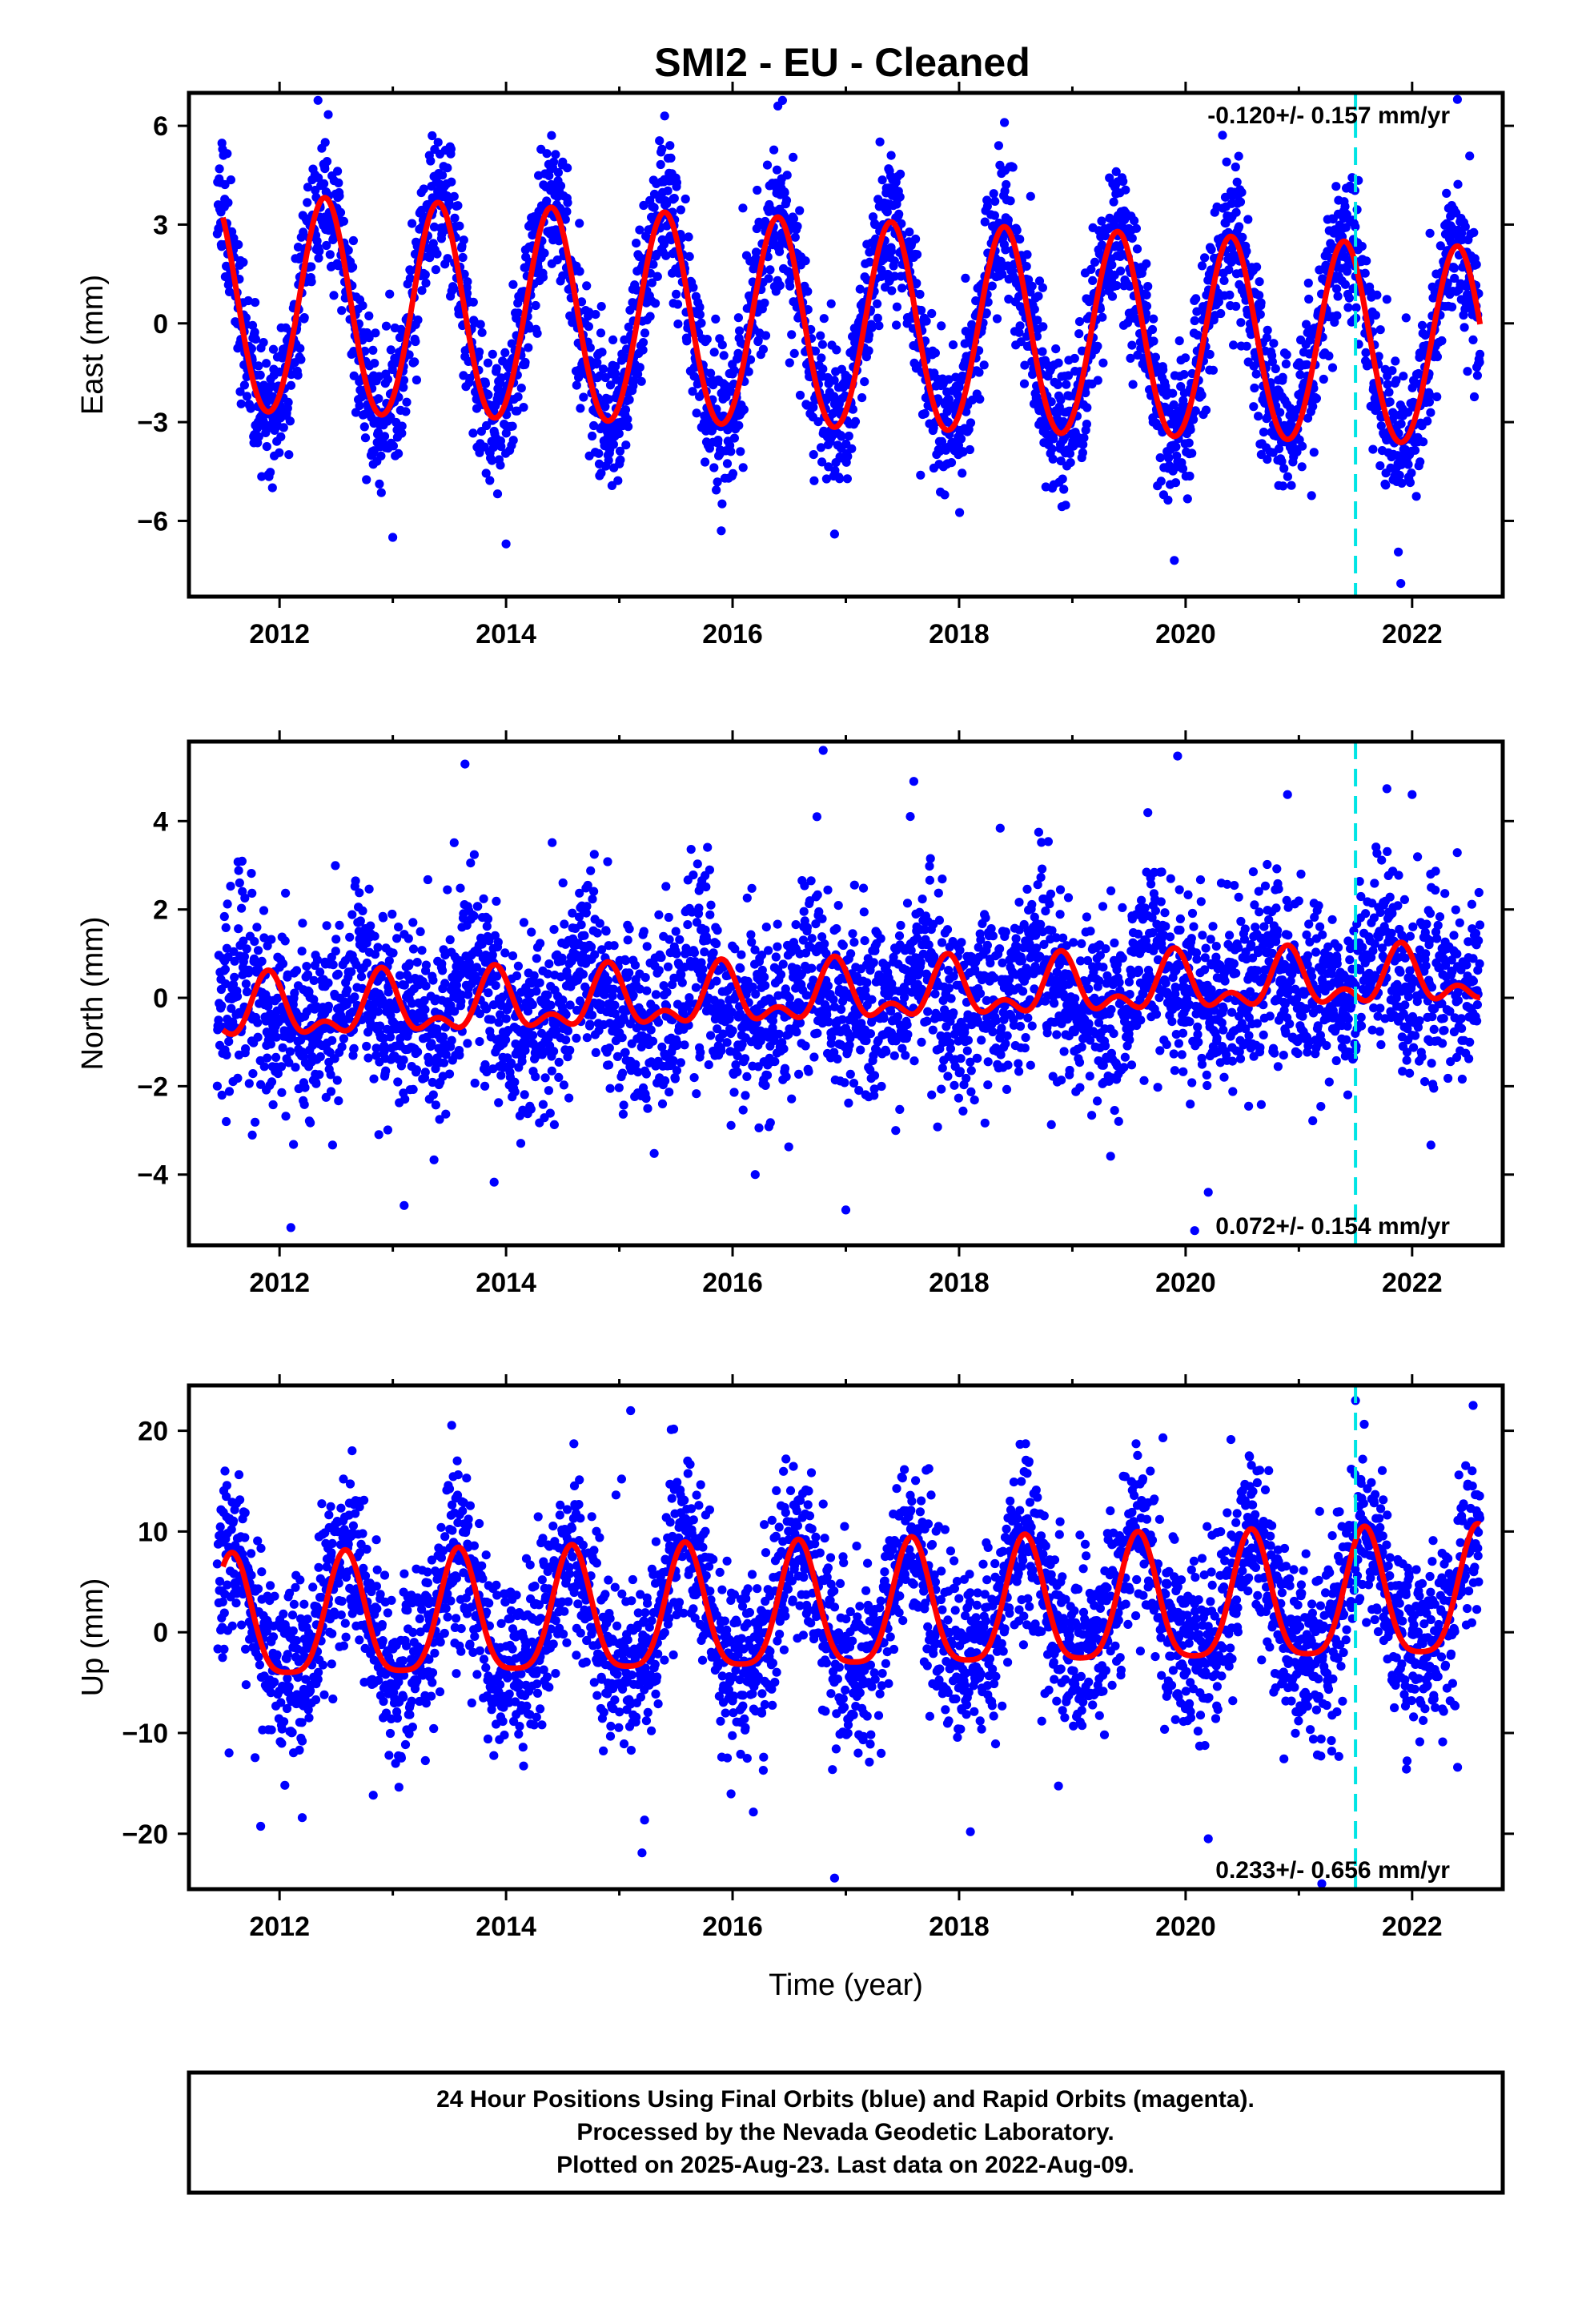 This screenshot has height=2324, width=1582. I want to click on x-tick-label: 2016, so click(732, 634).